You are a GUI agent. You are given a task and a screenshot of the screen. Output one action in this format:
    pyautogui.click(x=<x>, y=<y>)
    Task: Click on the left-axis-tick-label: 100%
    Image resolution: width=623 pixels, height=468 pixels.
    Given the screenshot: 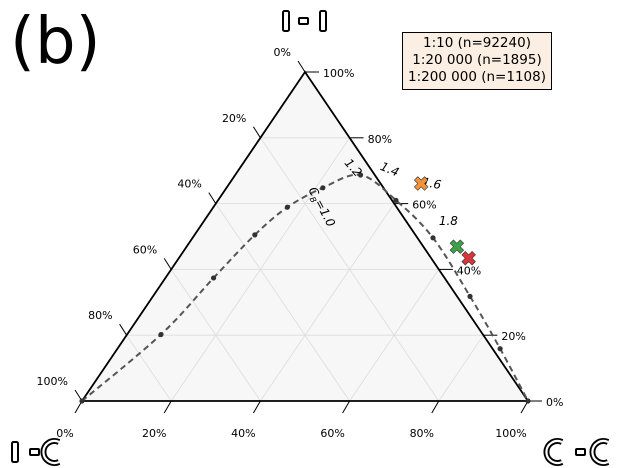 What is the action you would take?
    pyautogui.click(x=52, y=381)
    